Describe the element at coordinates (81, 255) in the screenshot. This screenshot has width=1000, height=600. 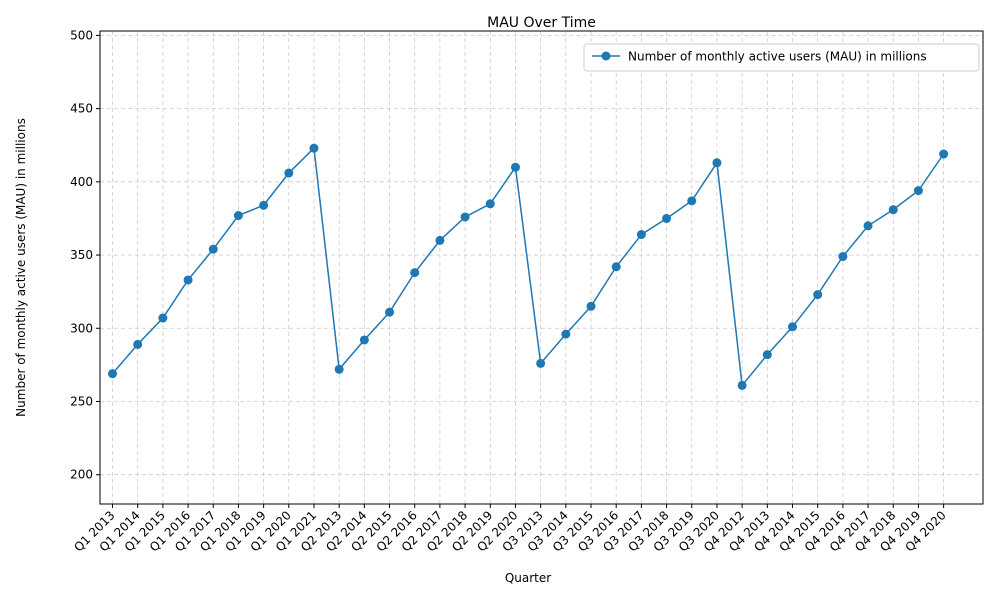
I see `y-tick-label: 350` at that location.